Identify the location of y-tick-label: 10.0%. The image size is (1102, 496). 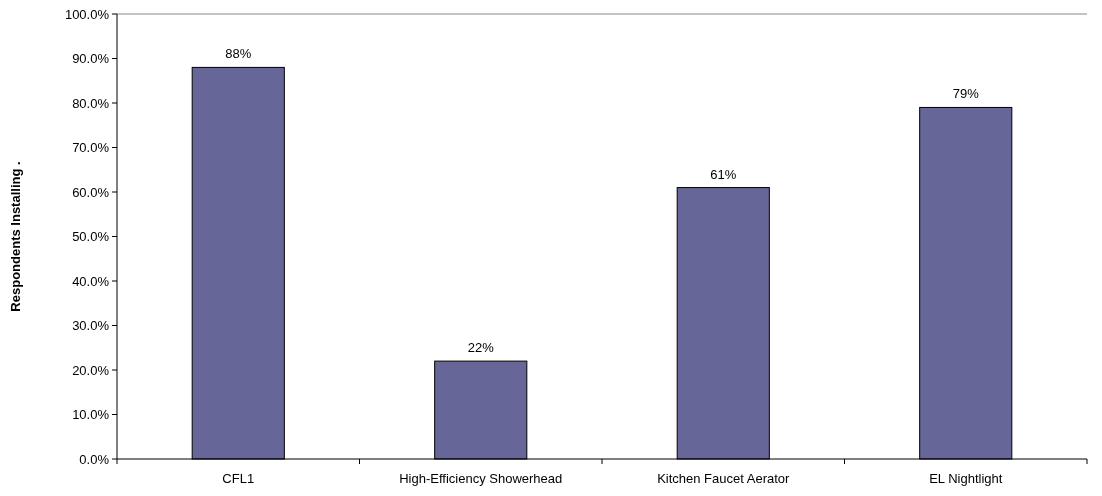
(91, 415).